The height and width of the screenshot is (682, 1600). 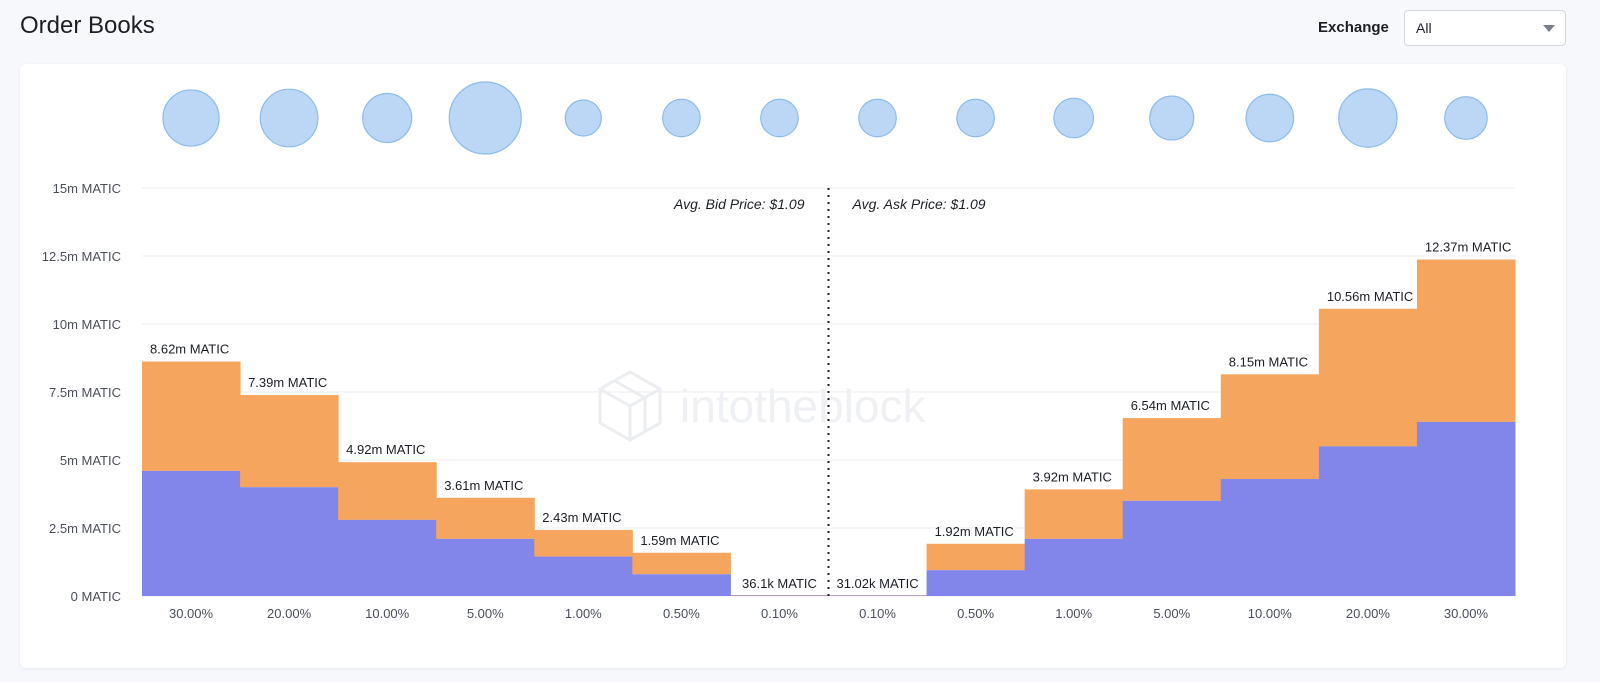 What do you see at coordinates (1268, 361) in the screenshot?
I see `bar-total-label: 8.15m MATIC` at bounding box center [1268, 361].